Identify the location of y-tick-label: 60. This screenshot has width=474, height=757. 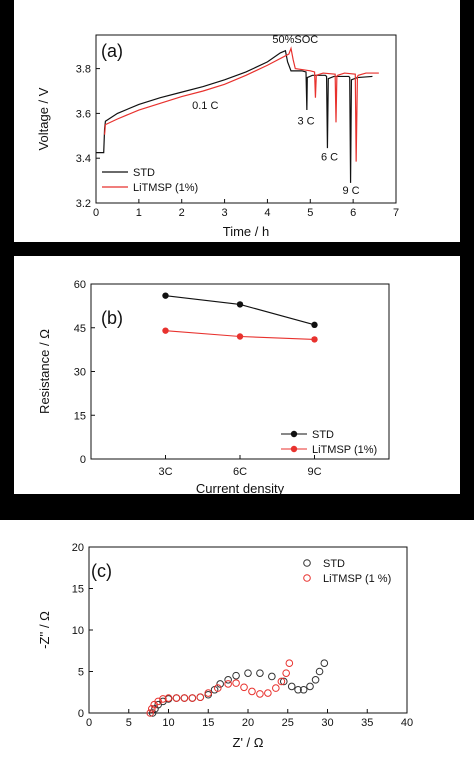
(80, 285).